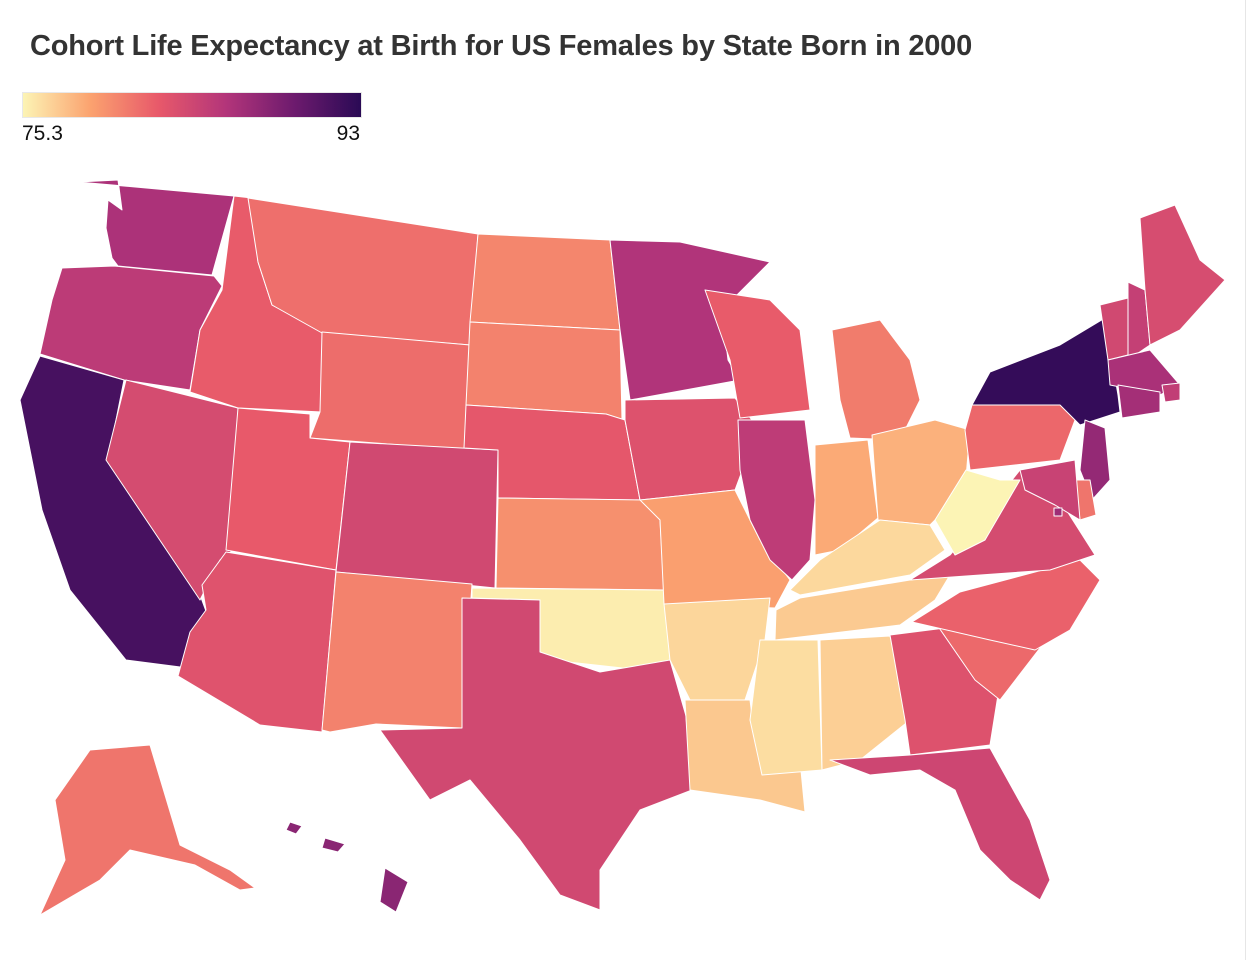 Image resolution: width=1246 pixels, height=960 pixels. What do you see at coordinates (1046, 371) in the screenshot?
I see `state-ny` at bounding box center [1046, 371].